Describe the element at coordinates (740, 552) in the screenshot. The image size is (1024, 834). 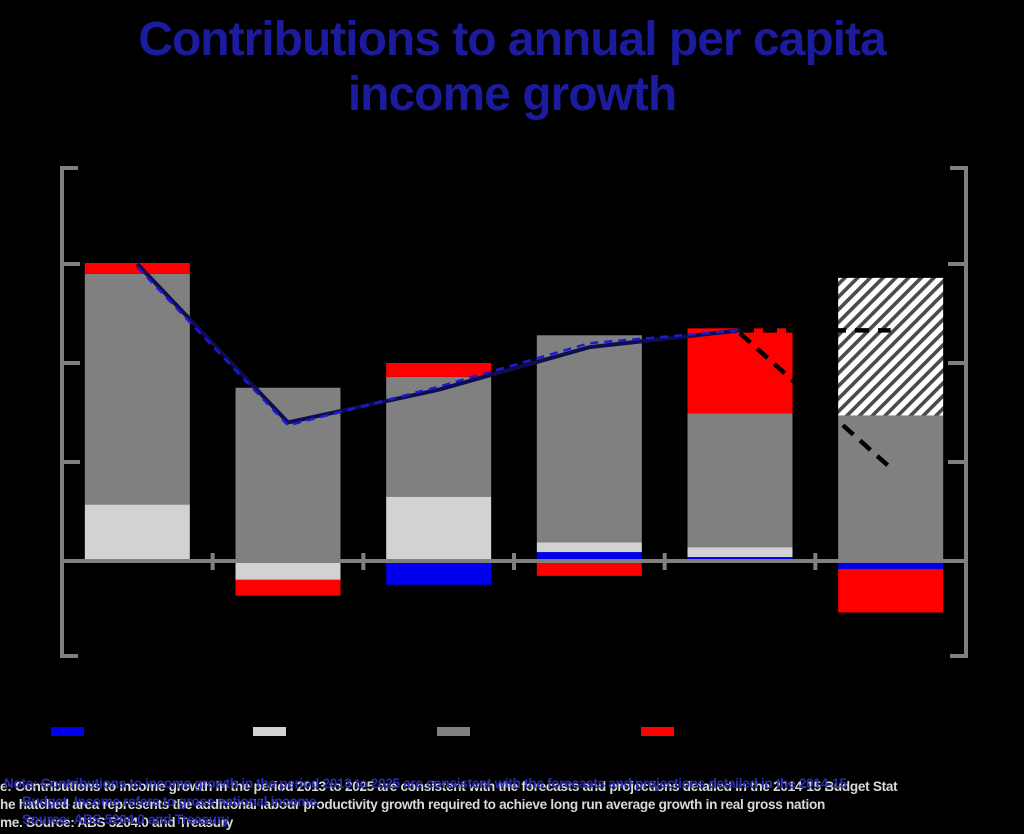
I see `bar-5-light-gray-segment` at that location.